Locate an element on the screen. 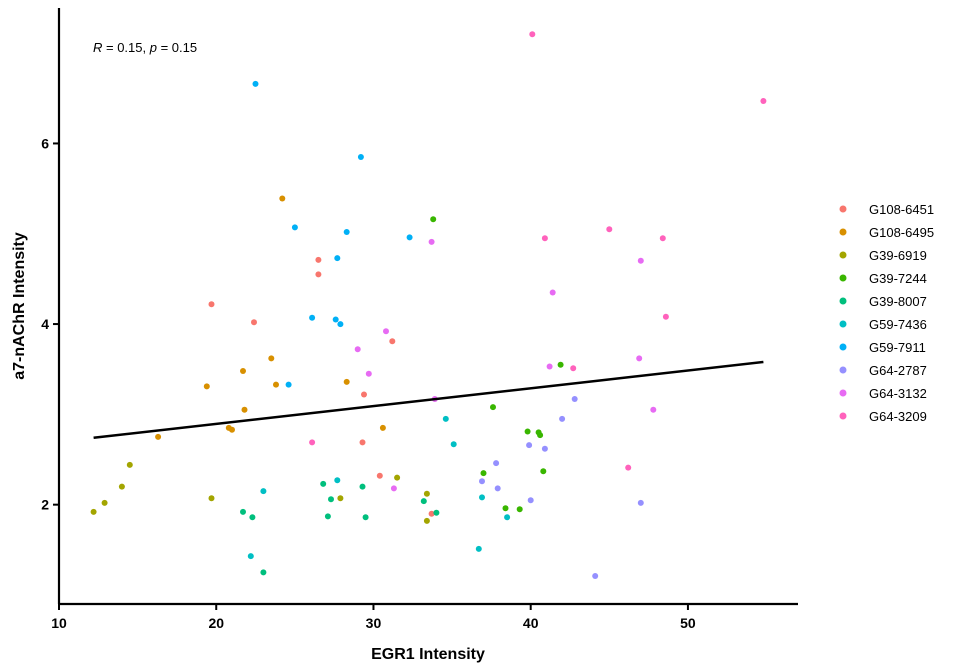  legend-label-g39-6919: G39-6919 is located at coordinates (898, 255).